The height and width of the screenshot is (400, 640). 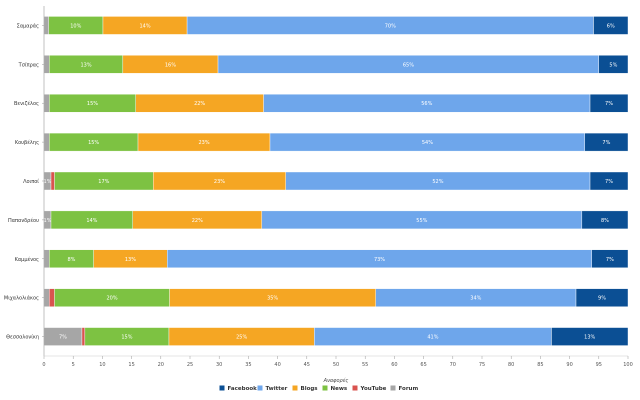 I want to click on data-label: 54%, so click(x=427, y=143).